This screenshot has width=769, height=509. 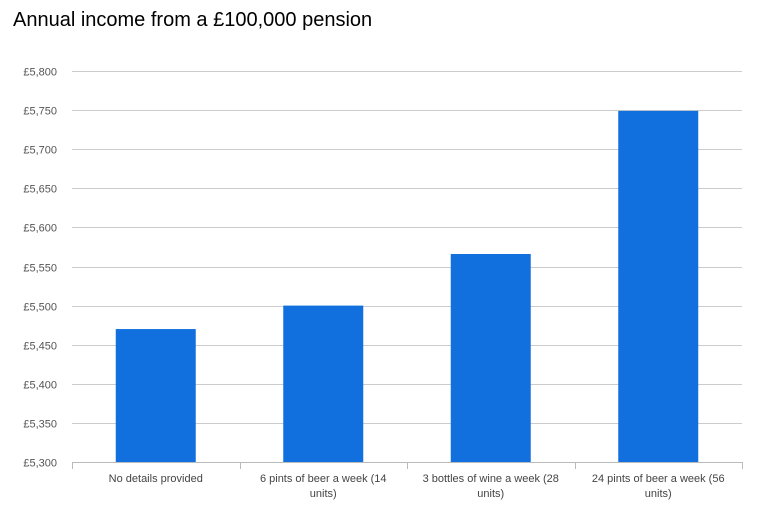 I want to click on y-tick-label: £5,450, so click(x=40, y=347).